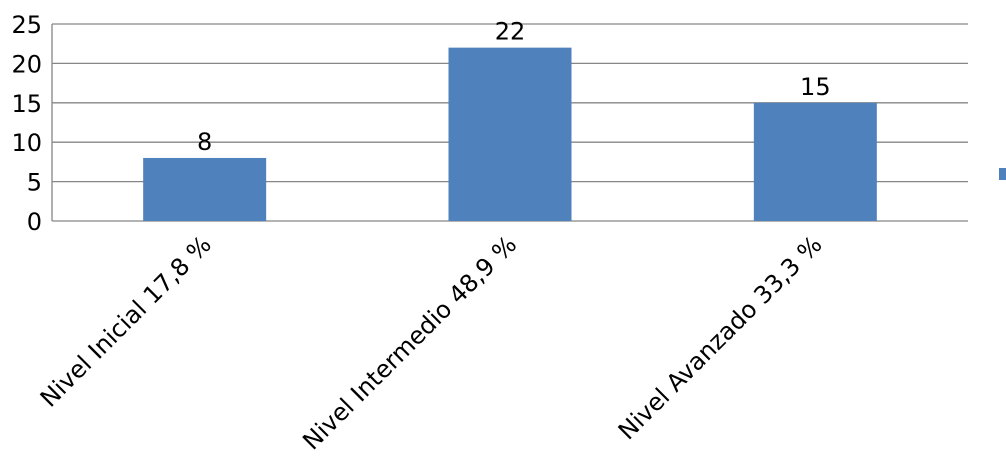  Describe the element at coordinates (34, 222) in the screenshot. I see `y-tick-label: 0` at that location.